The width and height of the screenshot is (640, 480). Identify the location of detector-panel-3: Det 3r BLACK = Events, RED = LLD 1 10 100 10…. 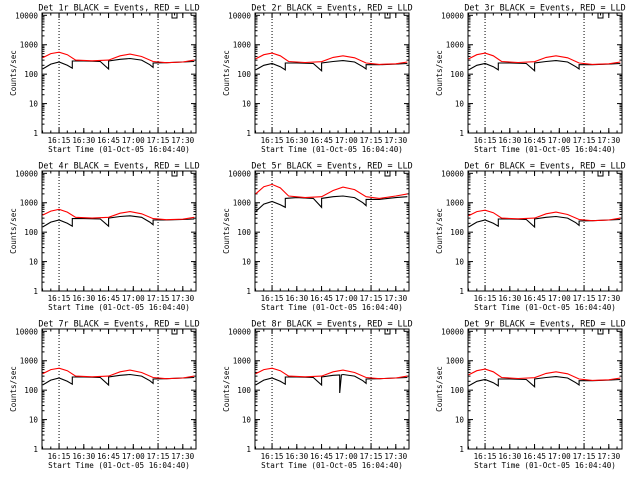
(530, 79).